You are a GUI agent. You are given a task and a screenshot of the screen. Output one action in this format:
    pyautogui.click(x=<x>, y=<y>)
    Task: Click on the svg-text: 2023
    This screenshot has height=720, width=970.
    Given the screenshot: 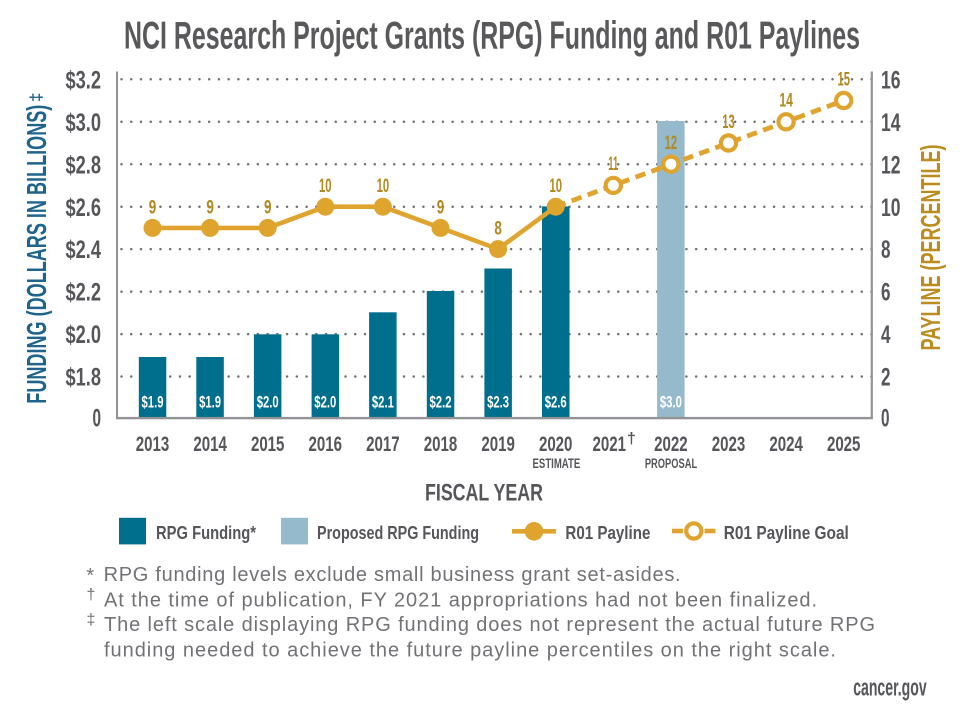 What is the action you would take?
    pyautogui.click(x=729, y=444)
    